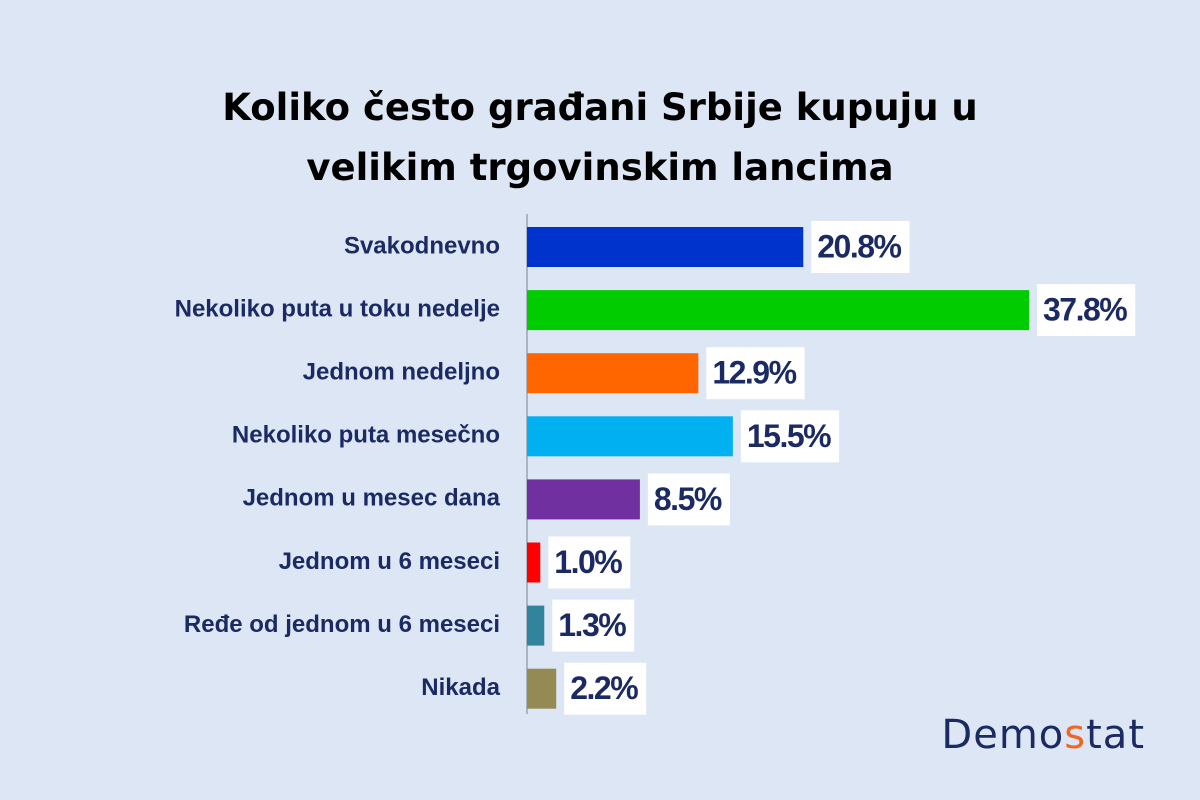 Image resolution: width=1200 pixels, height=800 pixels. Describe the element at coordinates (401, 372) in the screenshot. I see `category-label: Jednom nedeljno` at that location.